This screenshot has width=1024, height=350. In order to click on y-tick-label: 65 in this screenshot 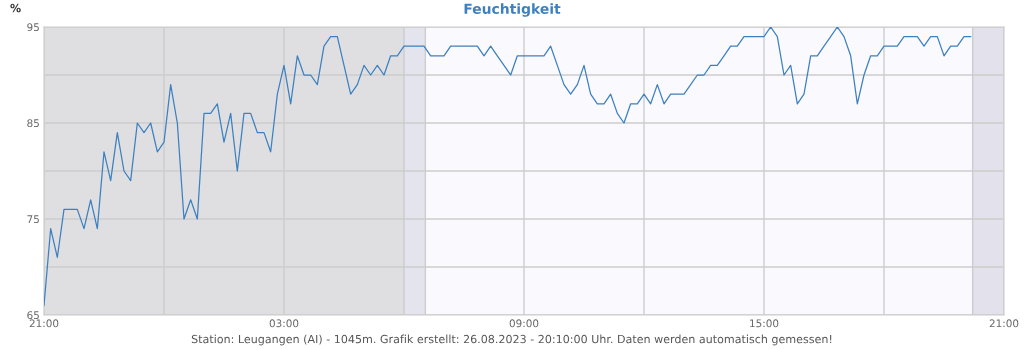, I will do `click(33, 315)`.